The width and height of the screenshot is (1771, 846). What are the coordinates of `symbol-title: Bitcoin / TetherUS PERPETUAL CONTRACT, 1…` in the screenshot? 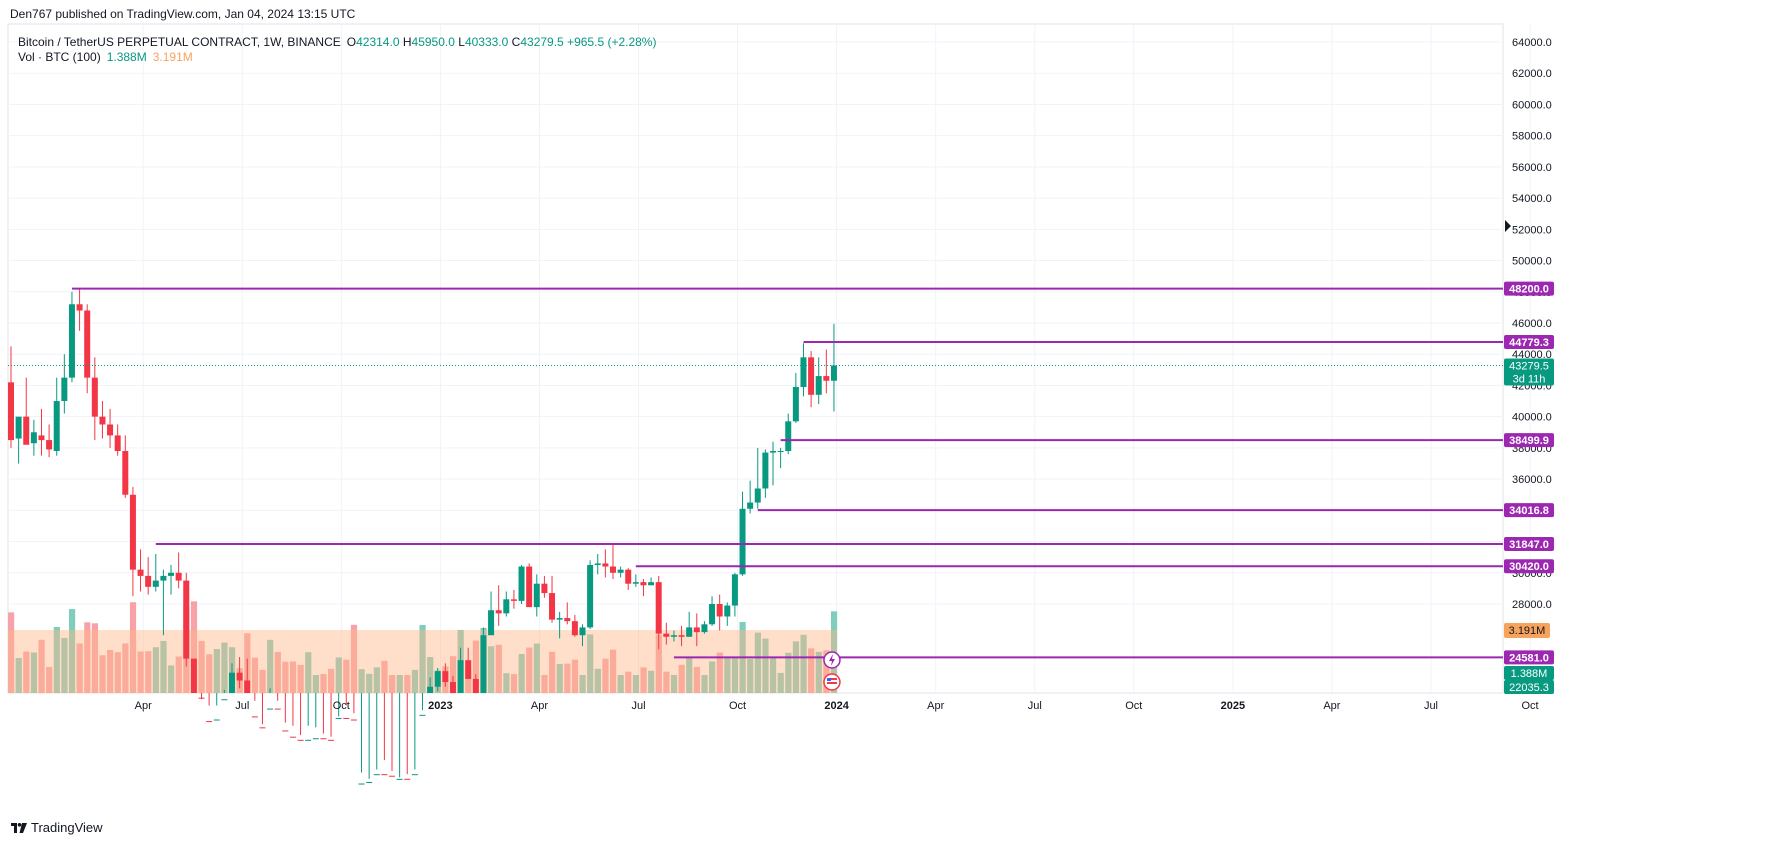 It's located at (179, 42).